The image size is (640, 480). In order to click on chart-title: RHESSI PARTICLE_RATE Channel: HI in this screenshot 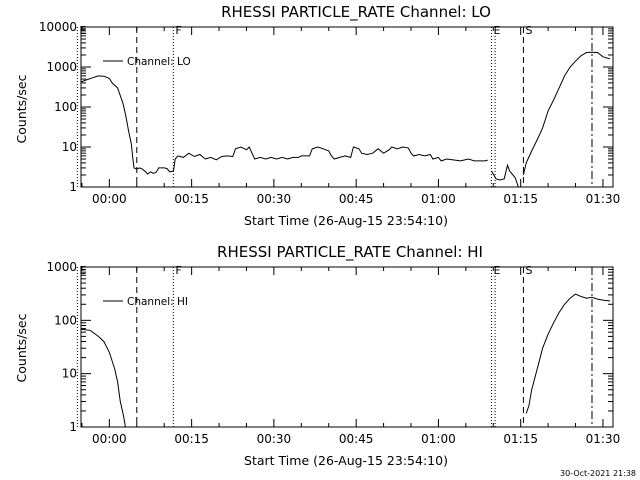, I will do `click(350, 252)`.